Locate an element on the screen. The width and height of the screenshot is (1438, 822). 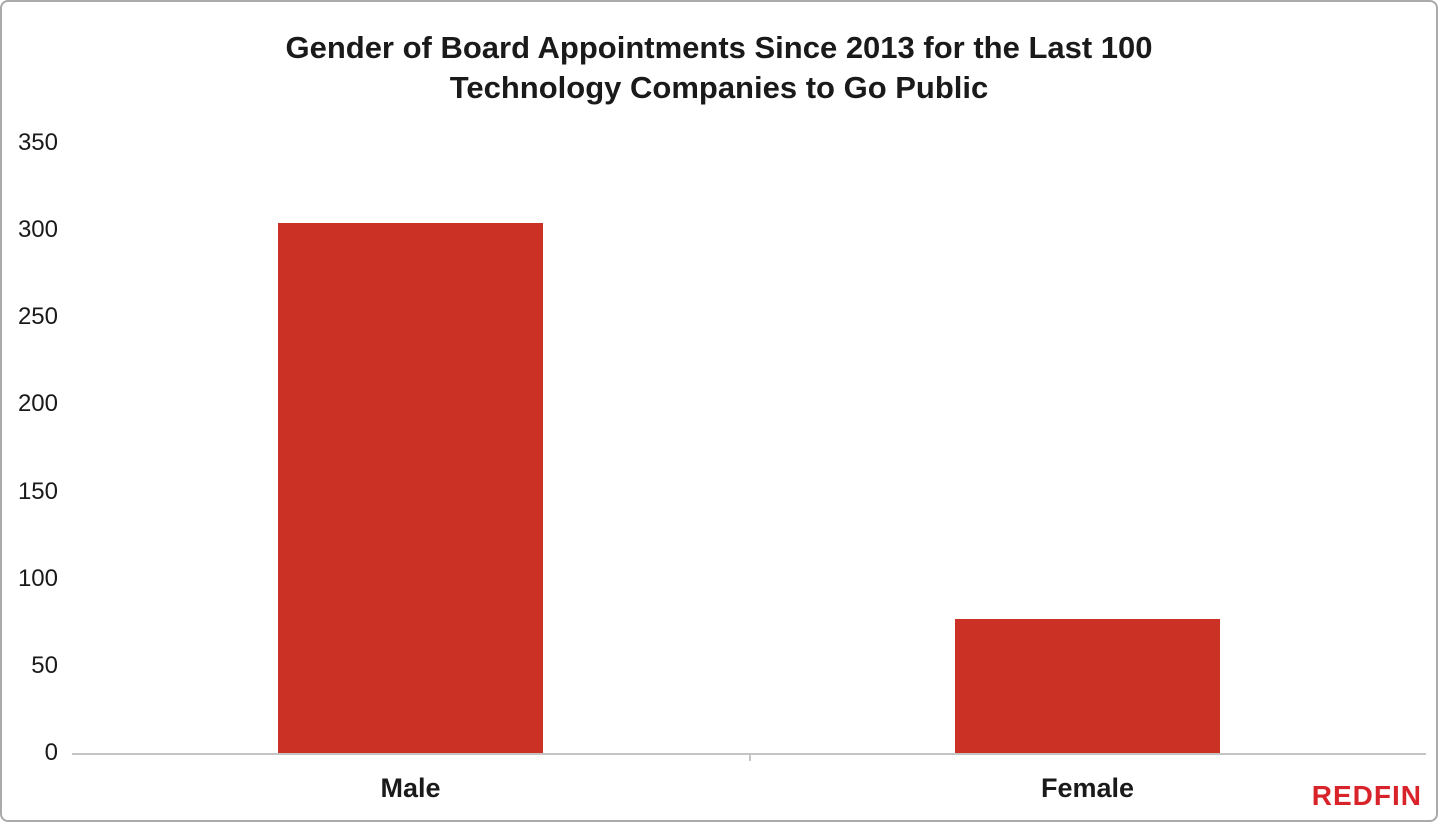
y-tick-label: 100 is located at coordinates (37, 578).